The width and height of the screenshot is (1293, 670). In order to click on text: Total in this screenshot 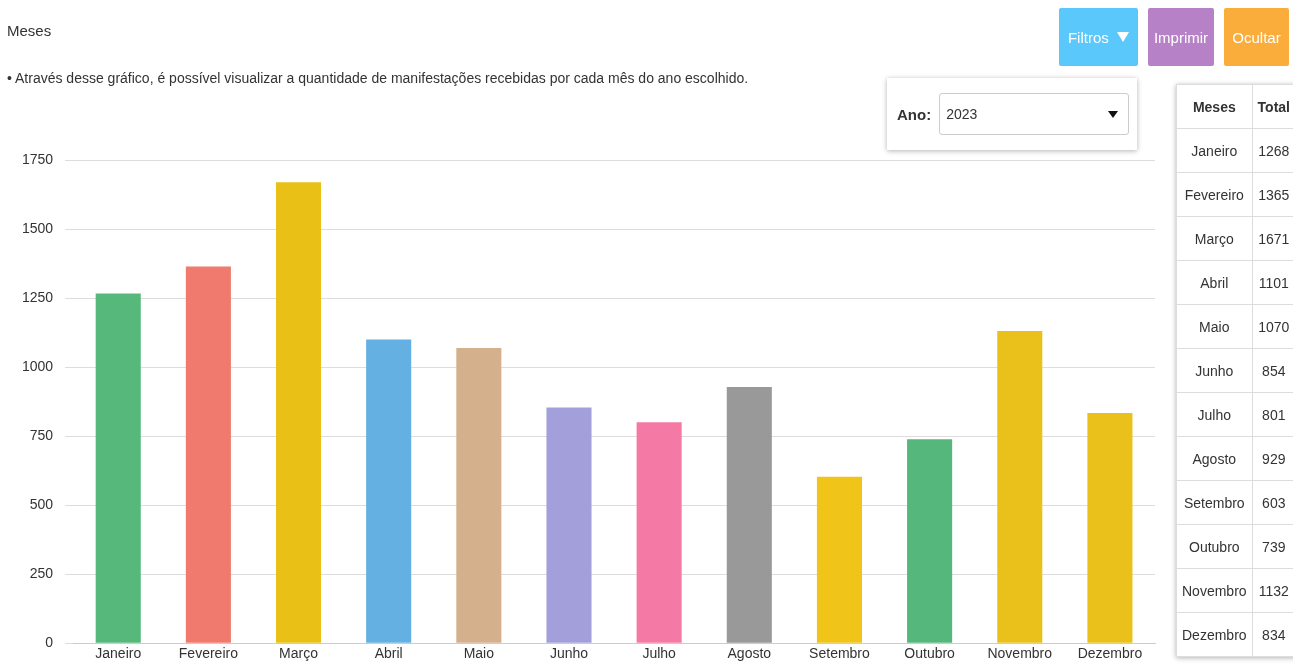, I will do `click(1272, 106)`.